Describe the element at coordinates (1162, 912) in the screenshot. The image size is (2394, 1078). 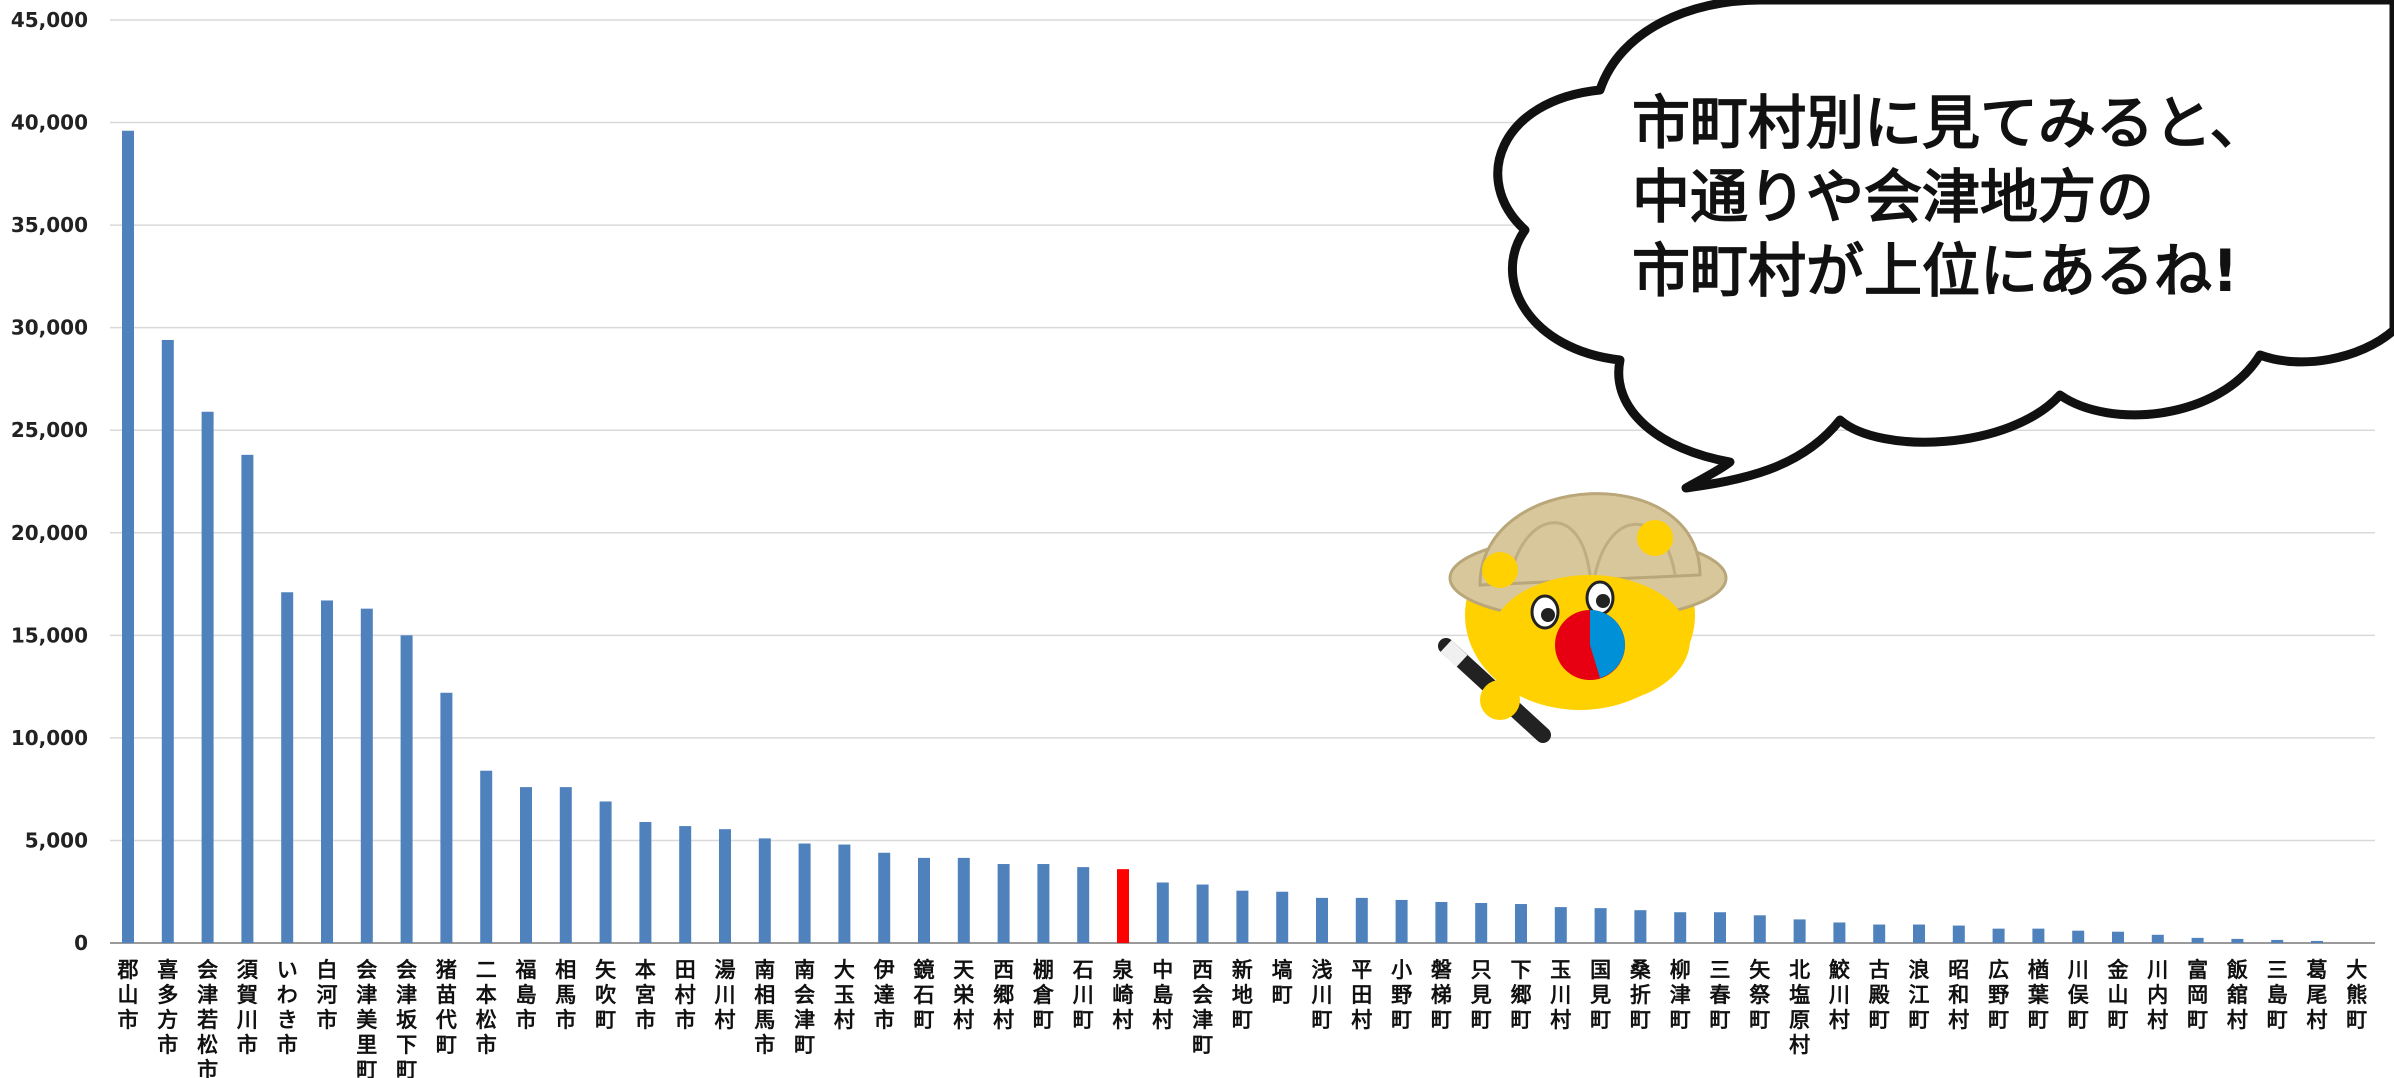
I see `bar-中島村` at that location.